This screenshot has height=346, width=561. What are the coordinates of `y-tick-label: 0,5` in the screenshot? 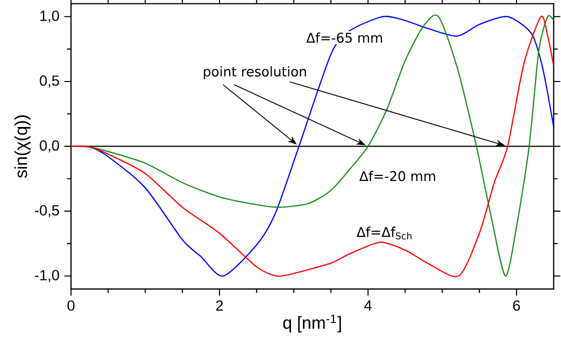 It's located at (49, 81).